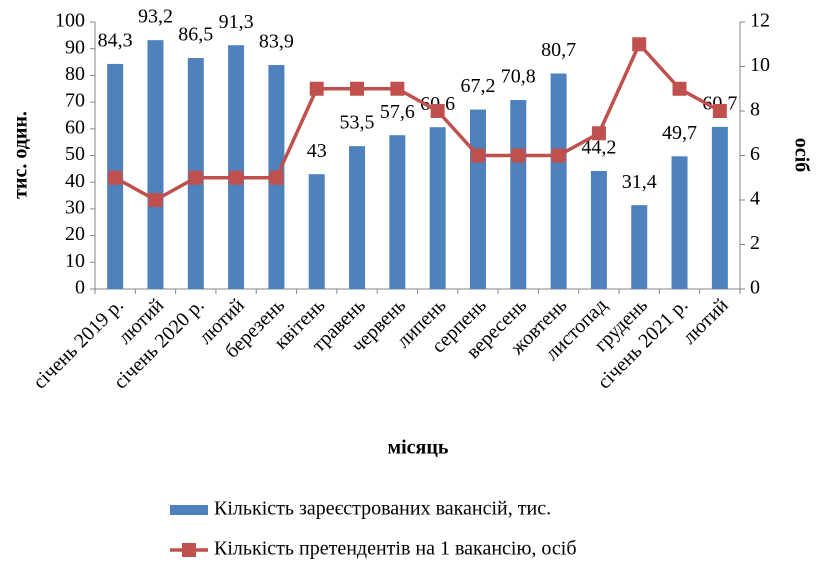  Describe the element at coordinates (598, 148) in the screenshot. I see `data-label: 44,2` at that location.